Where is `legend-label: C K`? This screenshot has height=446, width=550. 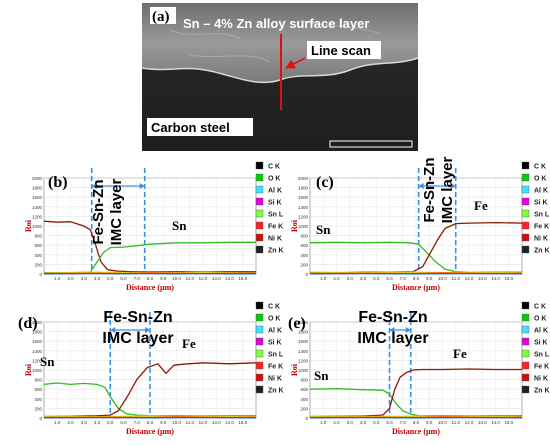 legend-label: C K is located at coordinates (540, 167).